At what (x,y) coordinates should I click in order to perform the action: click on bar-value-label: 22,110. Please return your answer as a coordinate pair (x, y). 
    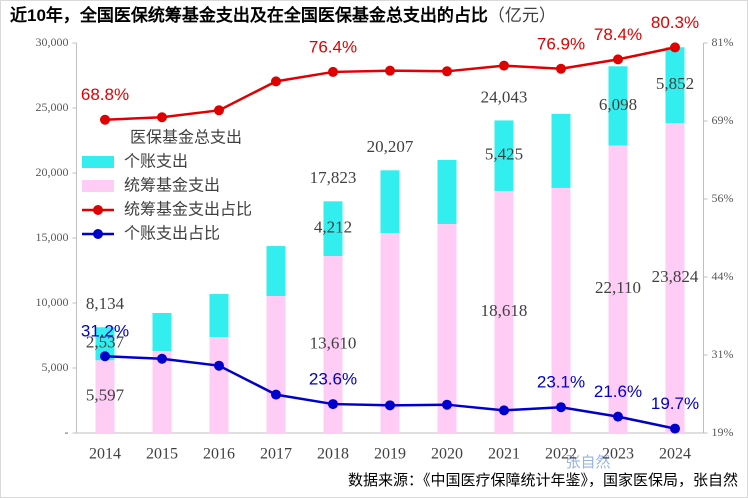
    Looking at the image, I should click on (618, 287).